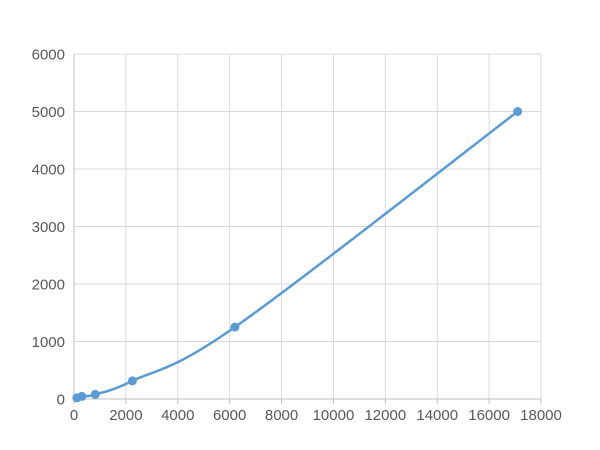 The image size is (600, 450). I want to click on x-tick-label: 0, so click(74, 415).